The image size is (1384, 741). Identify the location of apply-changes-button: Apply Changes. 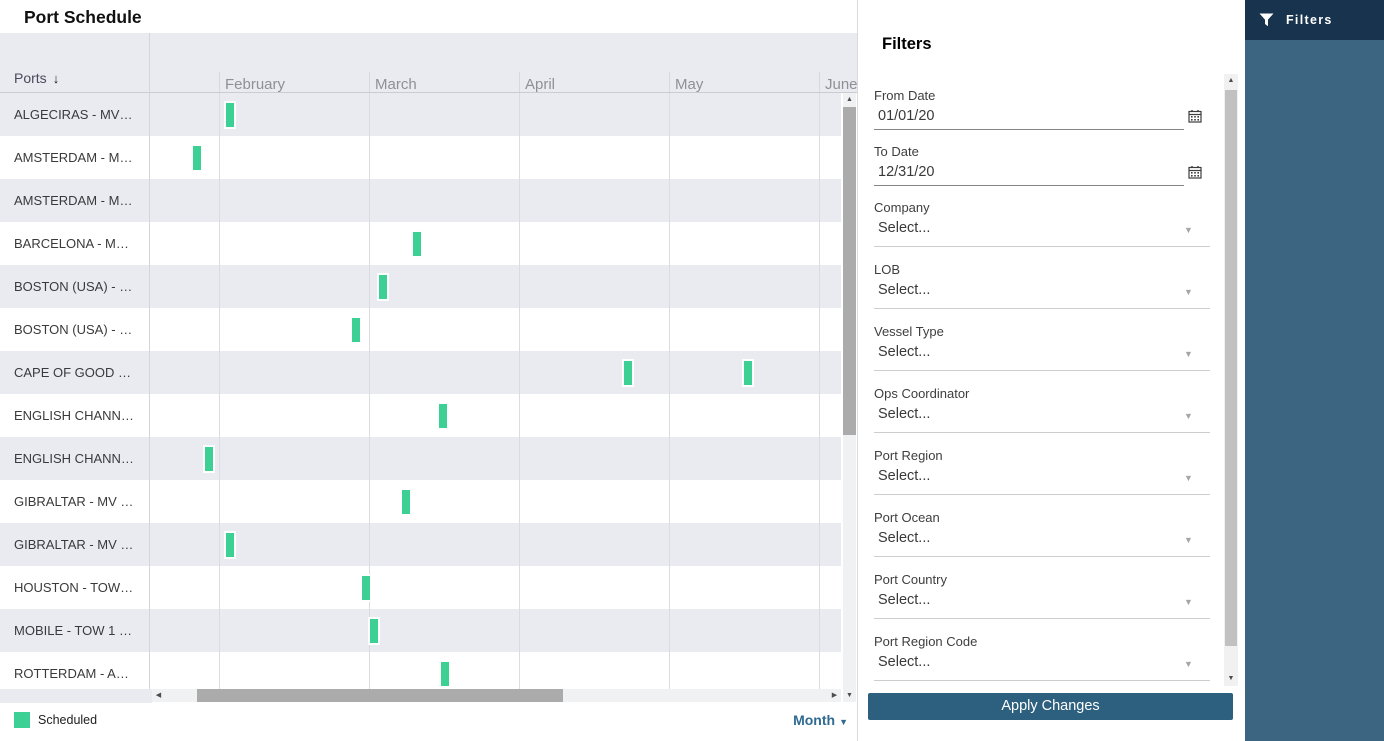
(1050, 706).